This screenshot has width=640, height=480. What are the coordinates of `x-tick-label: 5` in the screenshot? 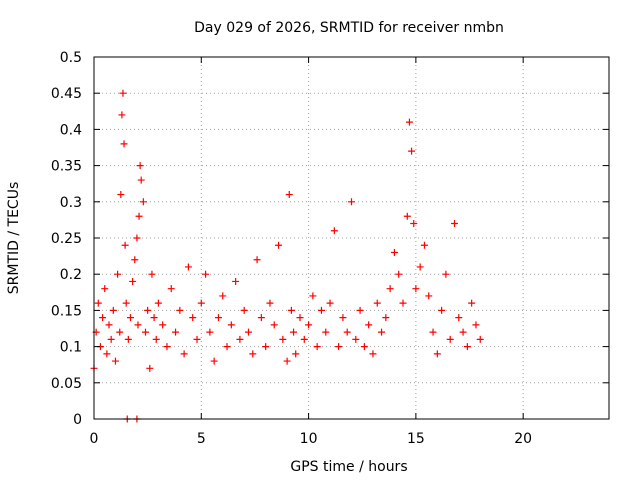 It's located at (201, 439).